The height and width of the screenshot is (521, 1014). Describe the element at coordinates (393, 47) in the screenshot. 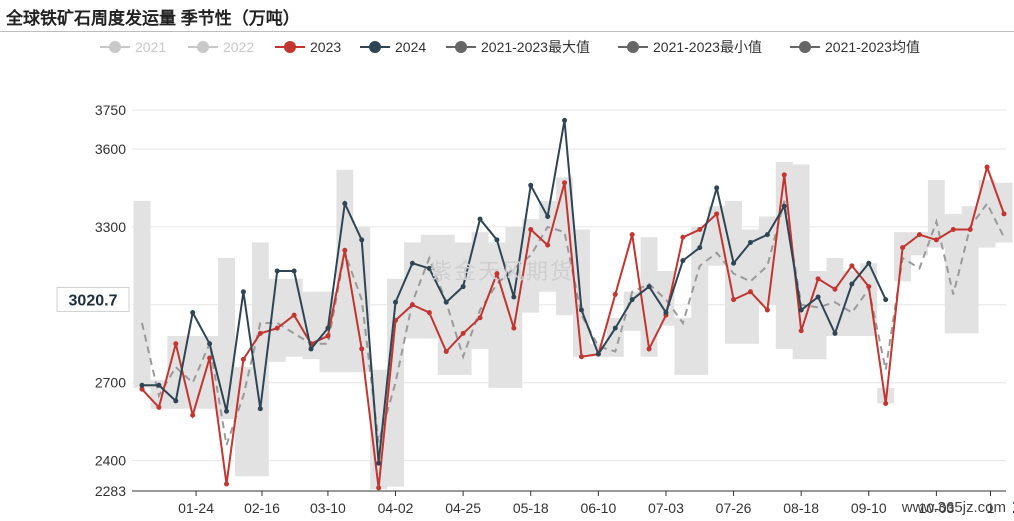

I see `legend-item-2024: 2024` at that location.